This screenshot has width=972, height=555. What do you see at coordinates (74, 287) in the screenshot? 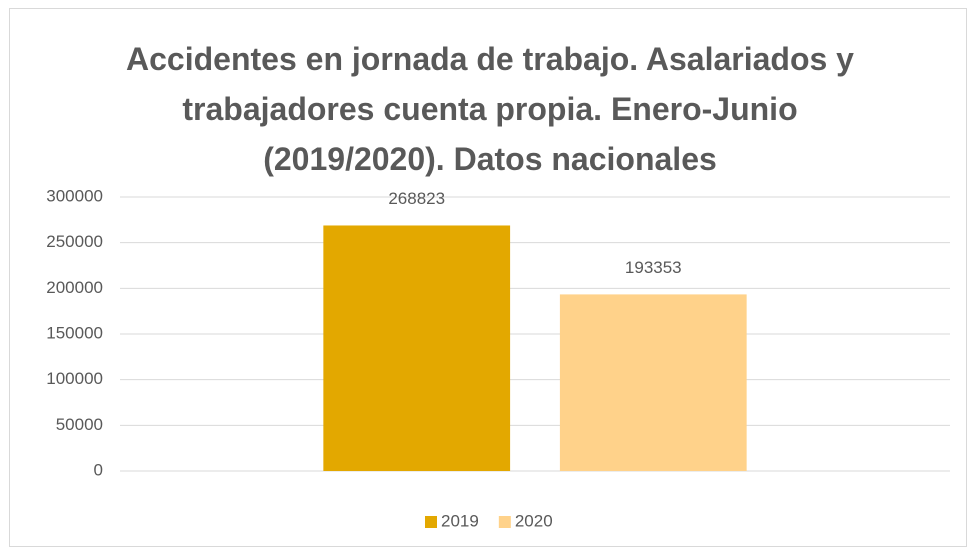
I see `y-tick-label: 200000` at bounding box center [74, 287].